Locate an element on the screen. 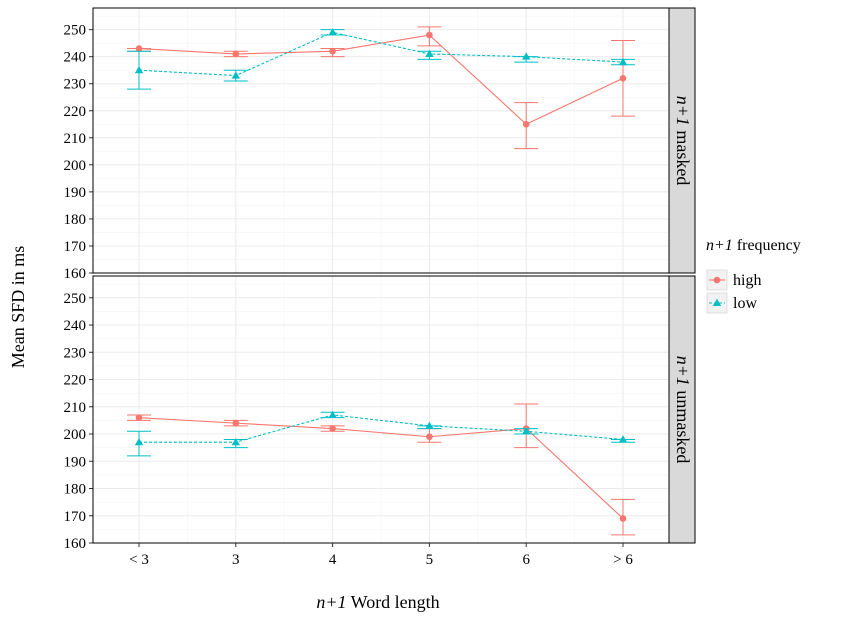  x-tick-label: 4 is located at coordinates (333, 560).